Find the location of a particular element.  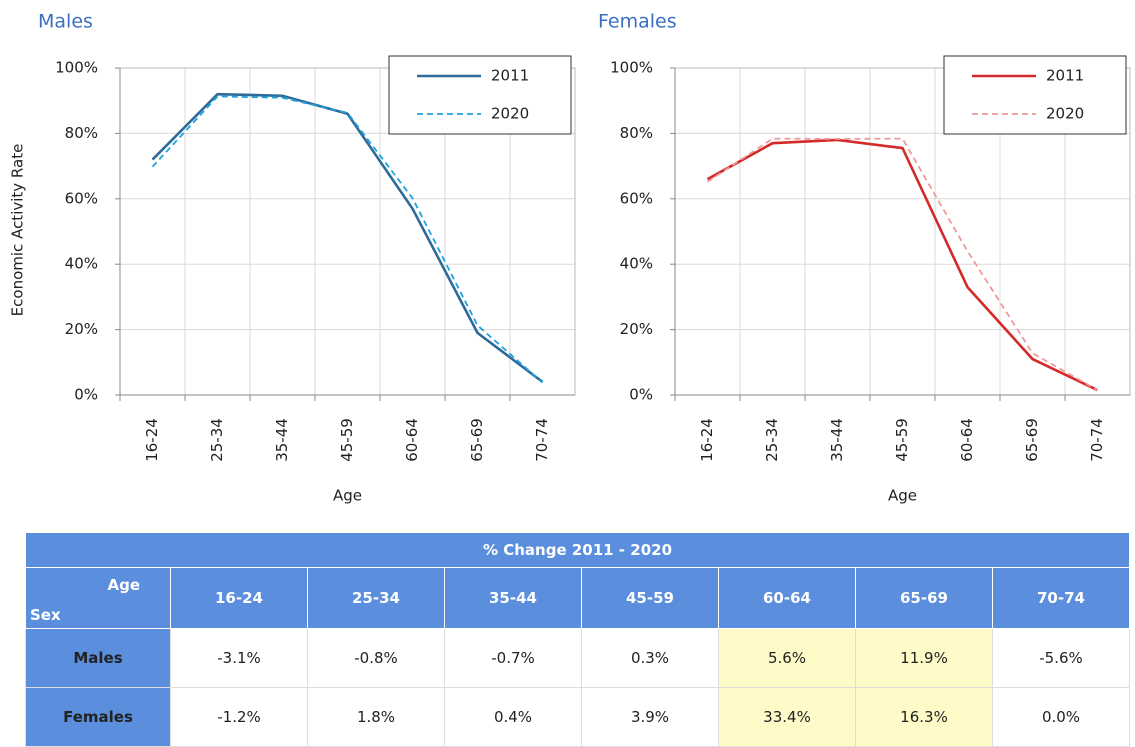

table-title: % Change 2011 - 2020 is located at coordinates (577, 550).